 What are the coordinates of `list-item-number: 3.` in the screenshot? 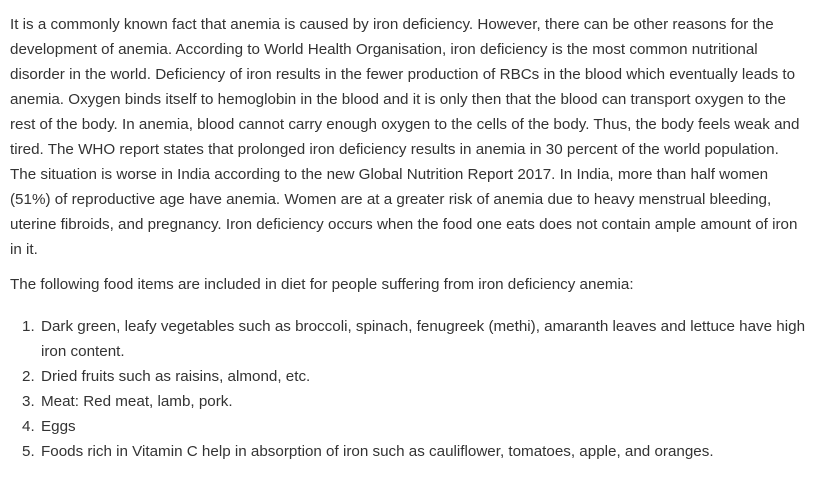 It's located at (28, 401).